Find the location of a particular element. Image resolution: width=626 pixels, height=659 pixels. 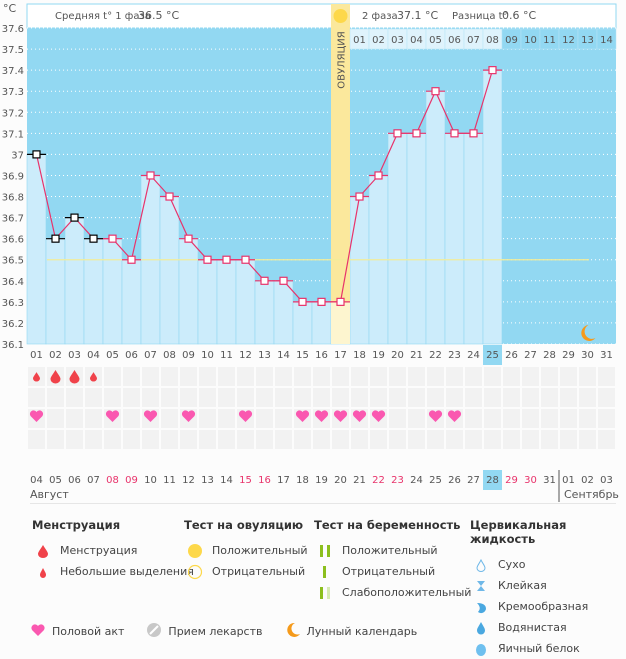

today-highlight is located at coordinates (492, 480).